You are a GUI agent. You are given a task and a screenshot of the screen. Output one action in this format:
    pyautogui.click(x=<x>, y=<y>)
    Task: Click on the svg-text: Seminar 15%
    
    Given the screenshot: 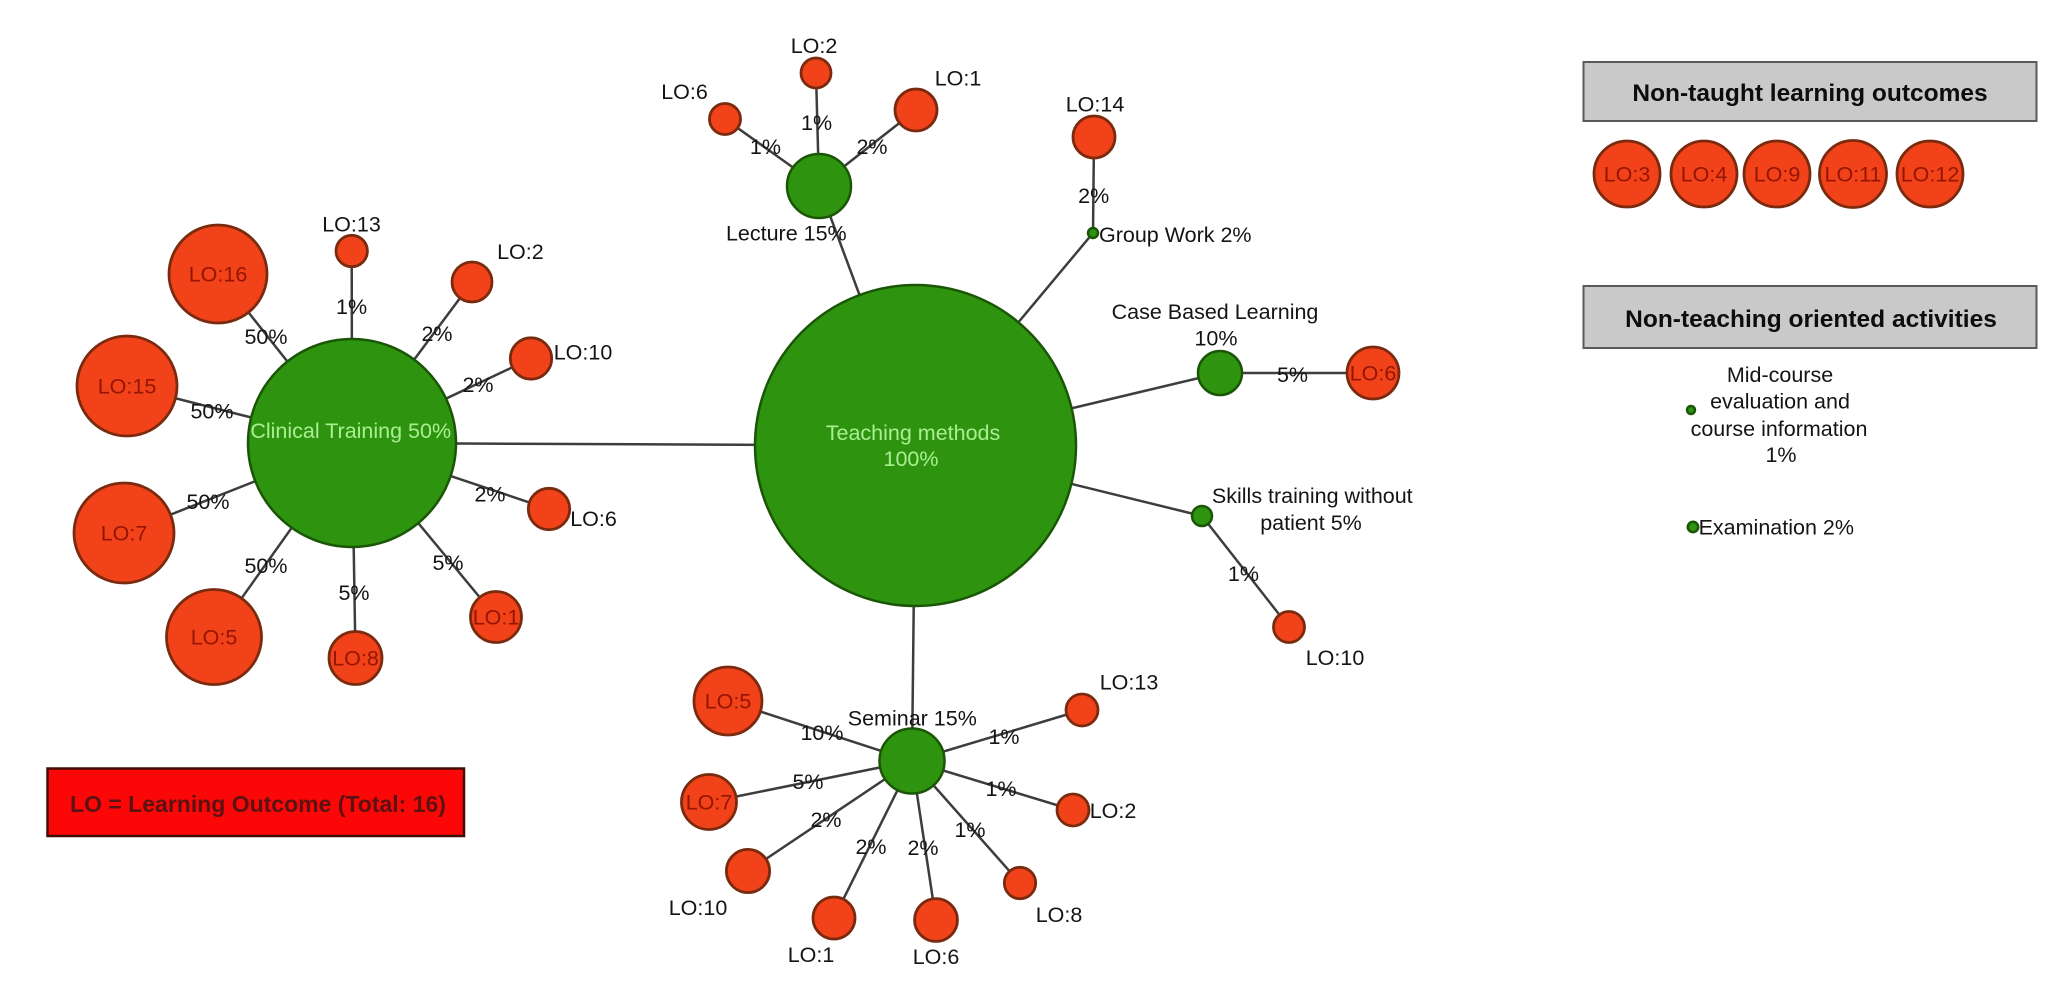 What is the action you would take?
    pyautogui.click(x=912, y=719)
    